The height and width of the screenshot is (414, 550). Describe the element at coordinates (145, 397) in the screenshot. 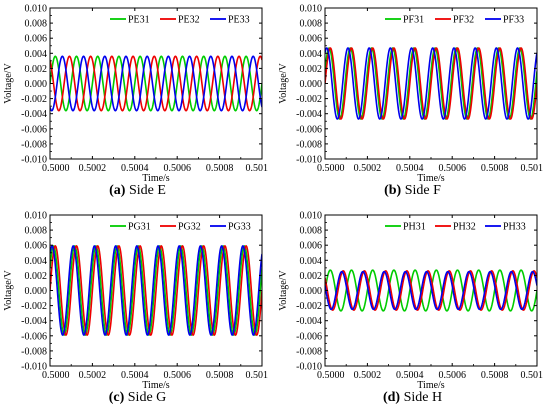

I see `caption-text-c: Side G` at that location.